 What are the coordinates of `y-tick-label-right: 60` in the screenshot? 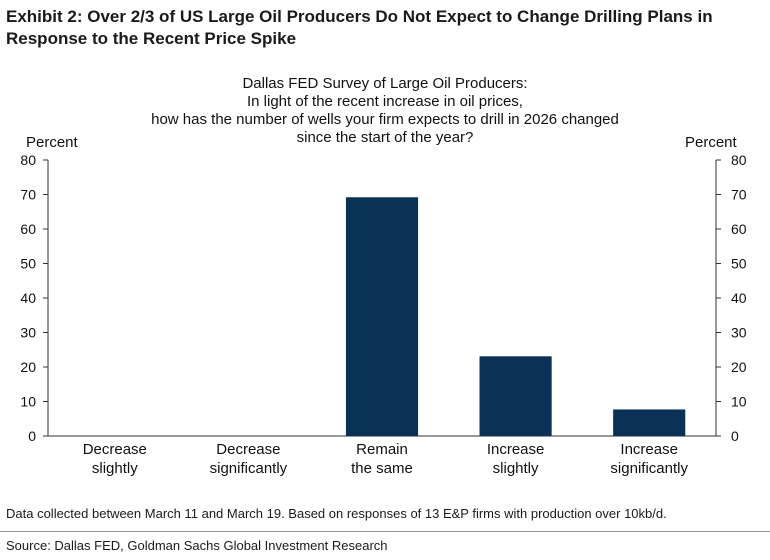 It's located at (739, 229).